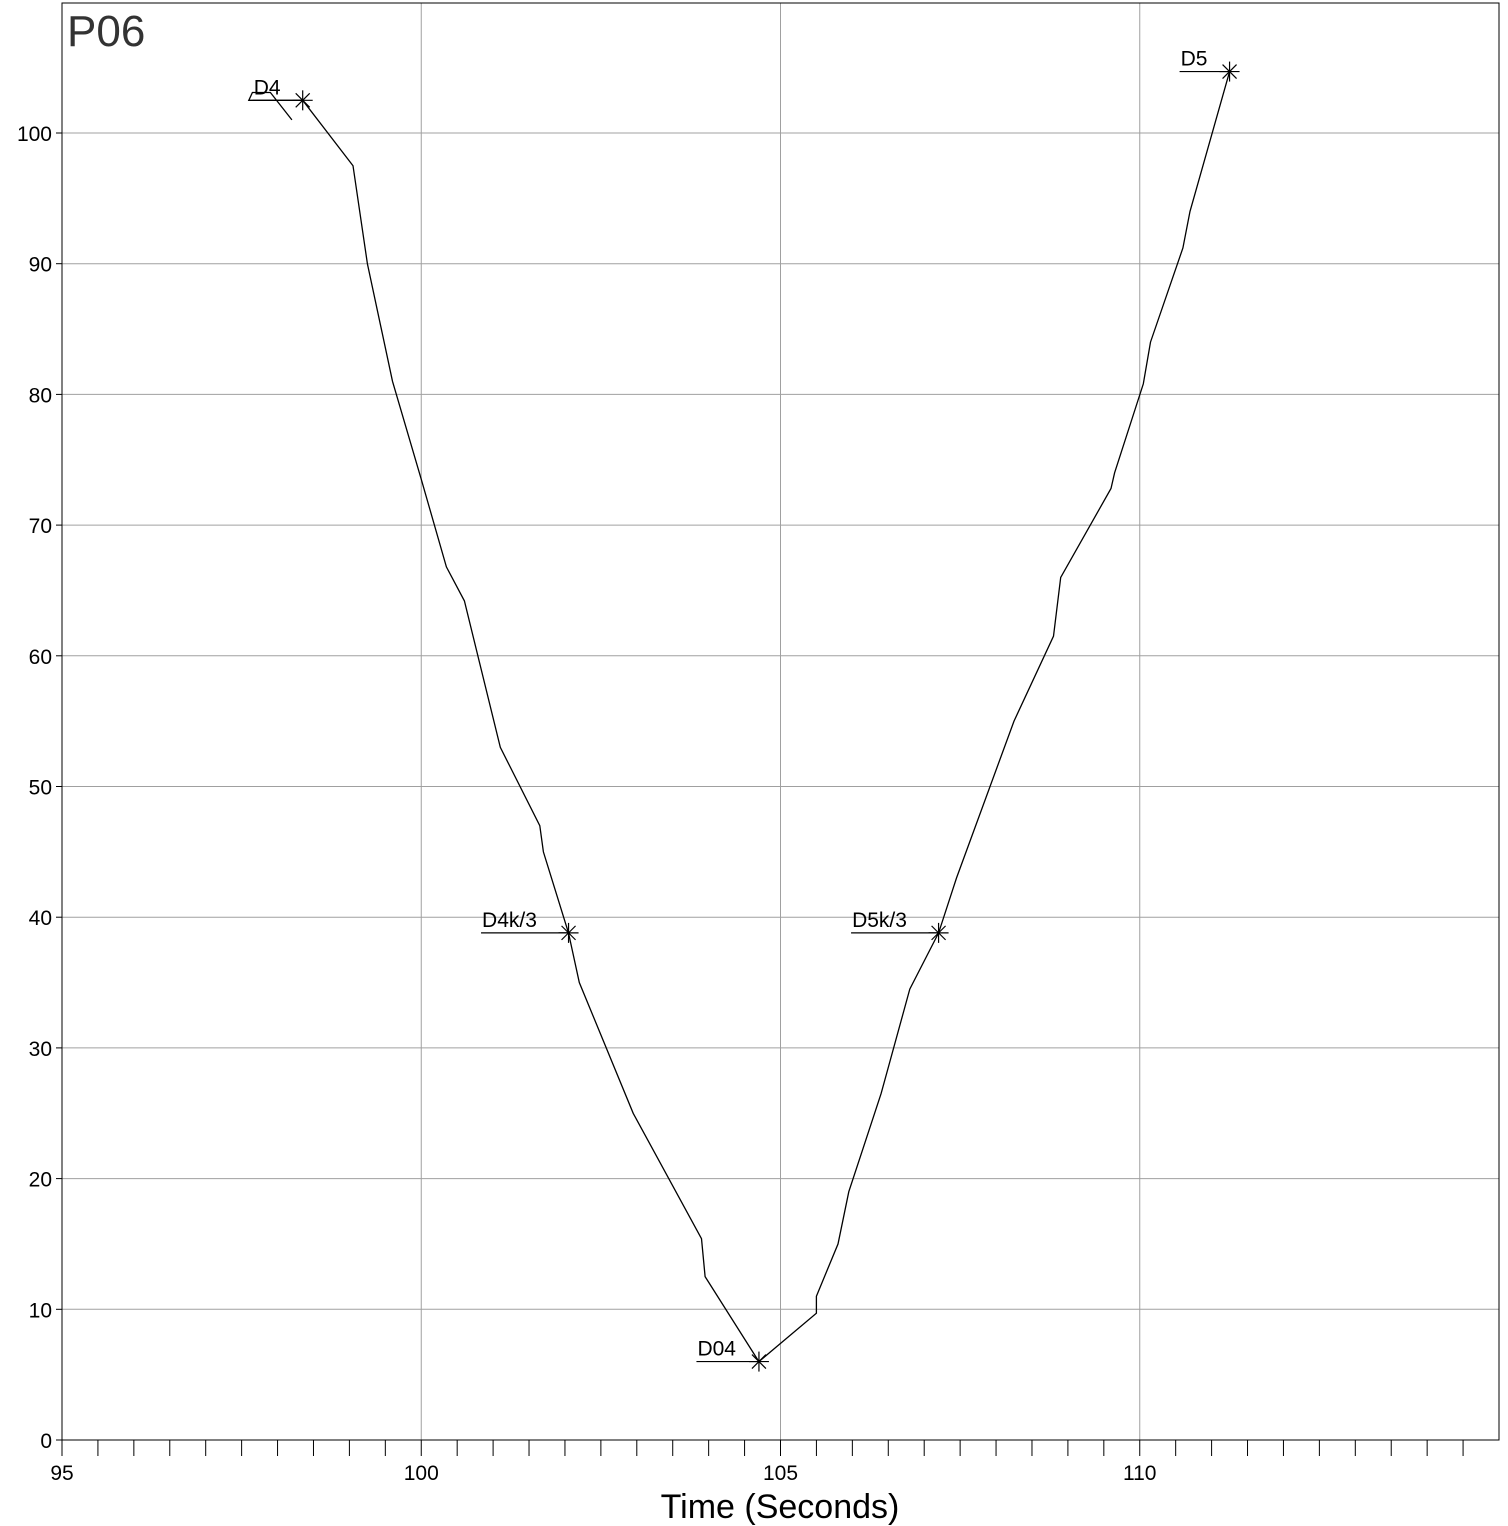 The image size is (1508, 1526). I want to click on marker-annotation: D4, so click(282, 93).